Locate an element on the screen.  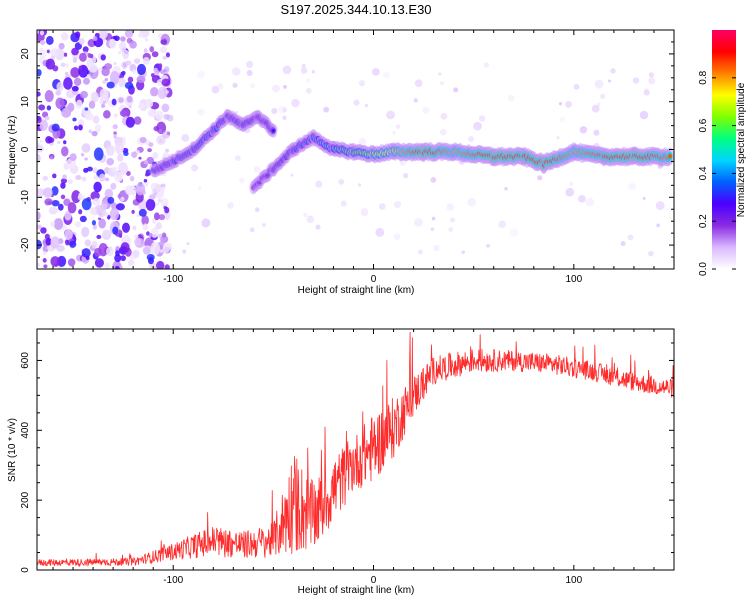
spectrogram-y-tick-label: 0 is located at coordinates (25, 149).